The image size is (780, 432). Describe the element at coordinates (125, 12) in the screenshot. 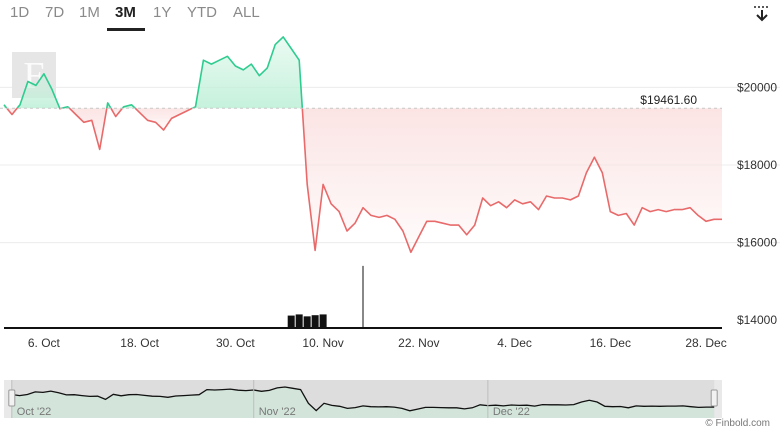

I see `tab-3m: 3M` at that location.